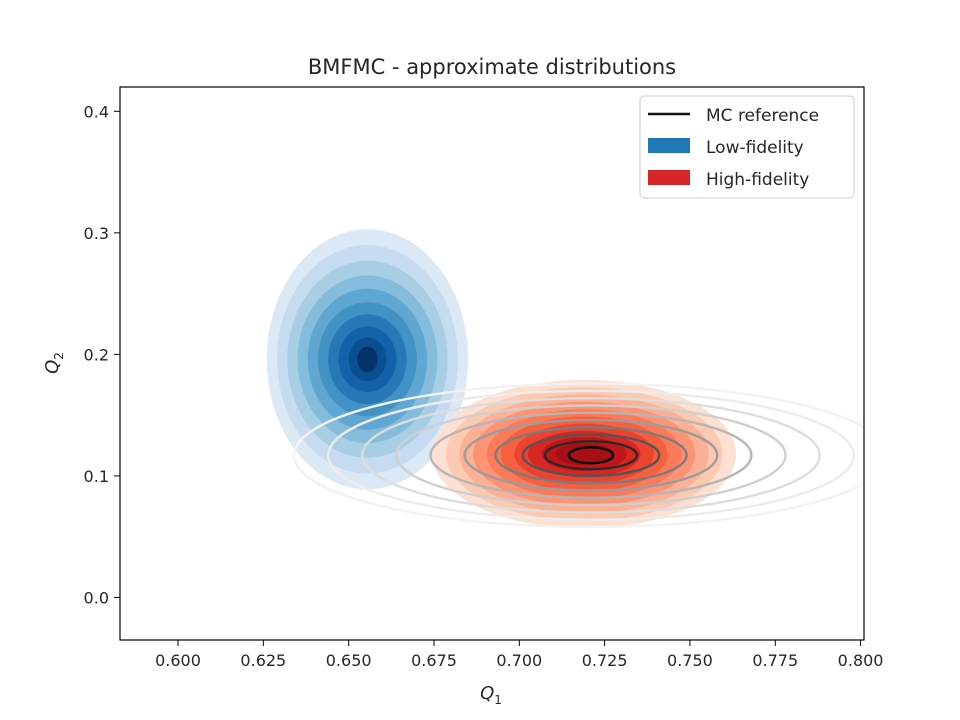  I want to click on y-tick-label: 0.0, so click(96, 597).